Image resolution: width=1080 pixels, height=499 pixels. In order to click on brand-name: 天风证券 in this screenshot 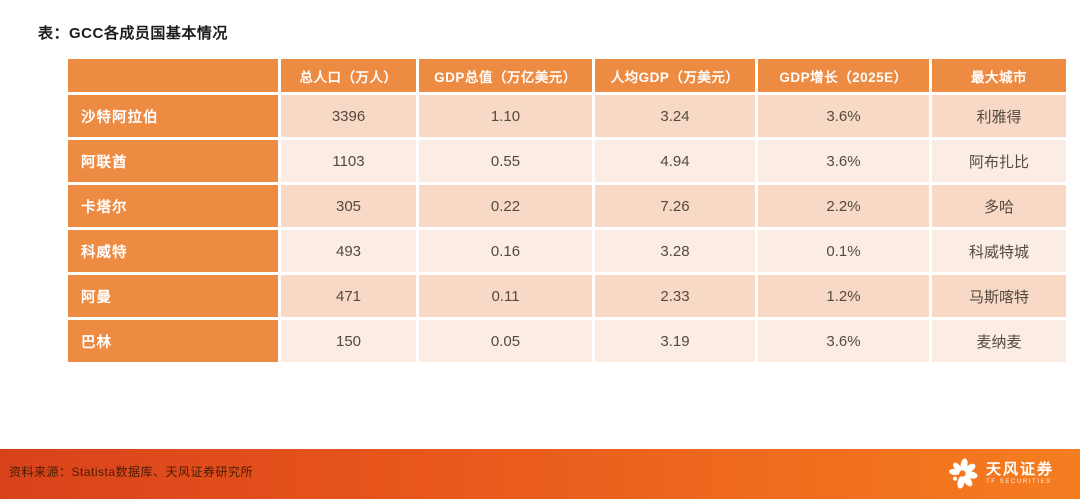, I will do `click(1019, 469)`.